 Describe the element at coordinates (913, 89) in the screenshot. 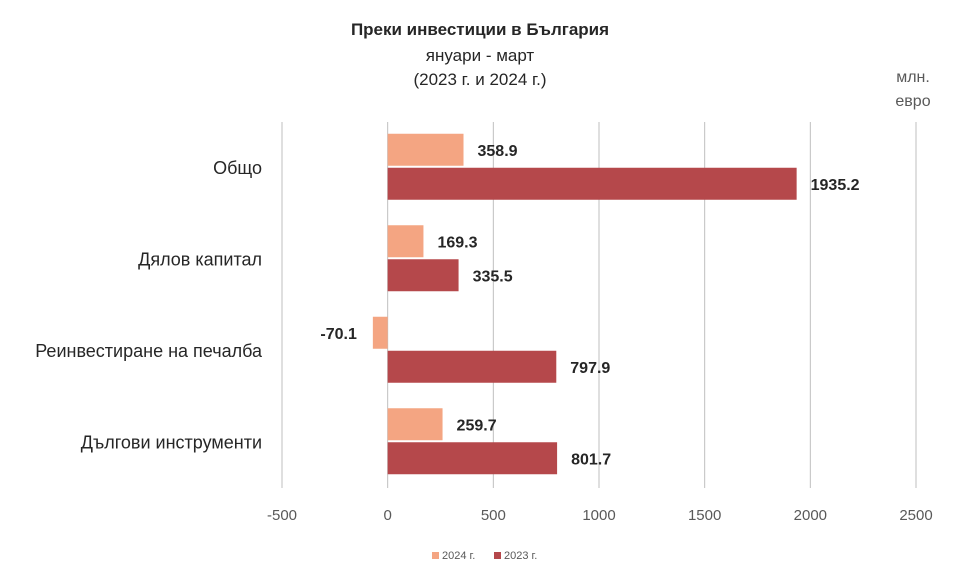

I see `unit-label: млн. евро` at that location.